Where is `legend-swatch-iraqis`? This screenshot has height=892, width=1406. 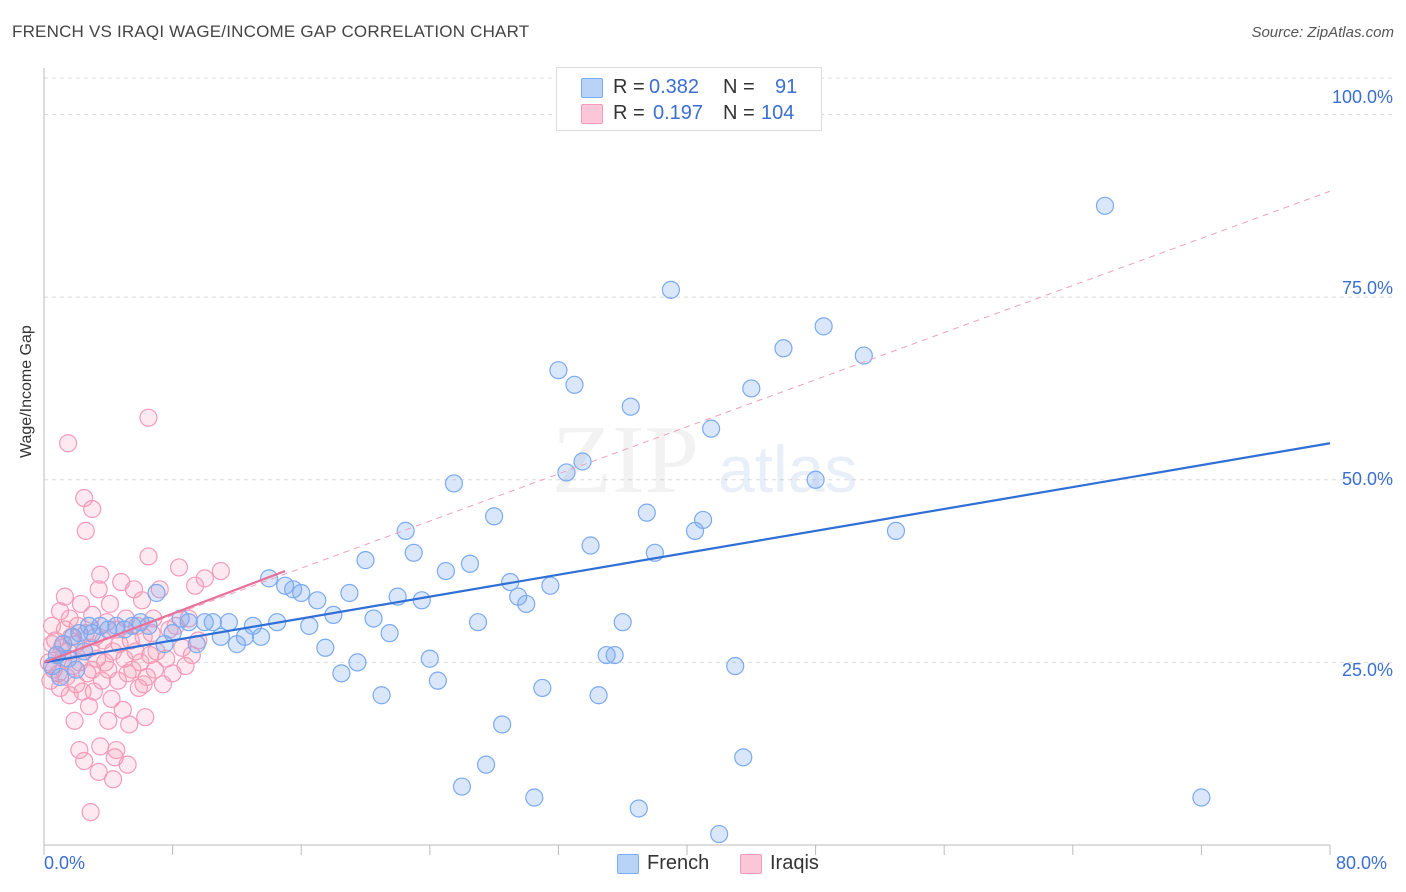 legend-swatch-iraqis is located at coordinates (592, 114).